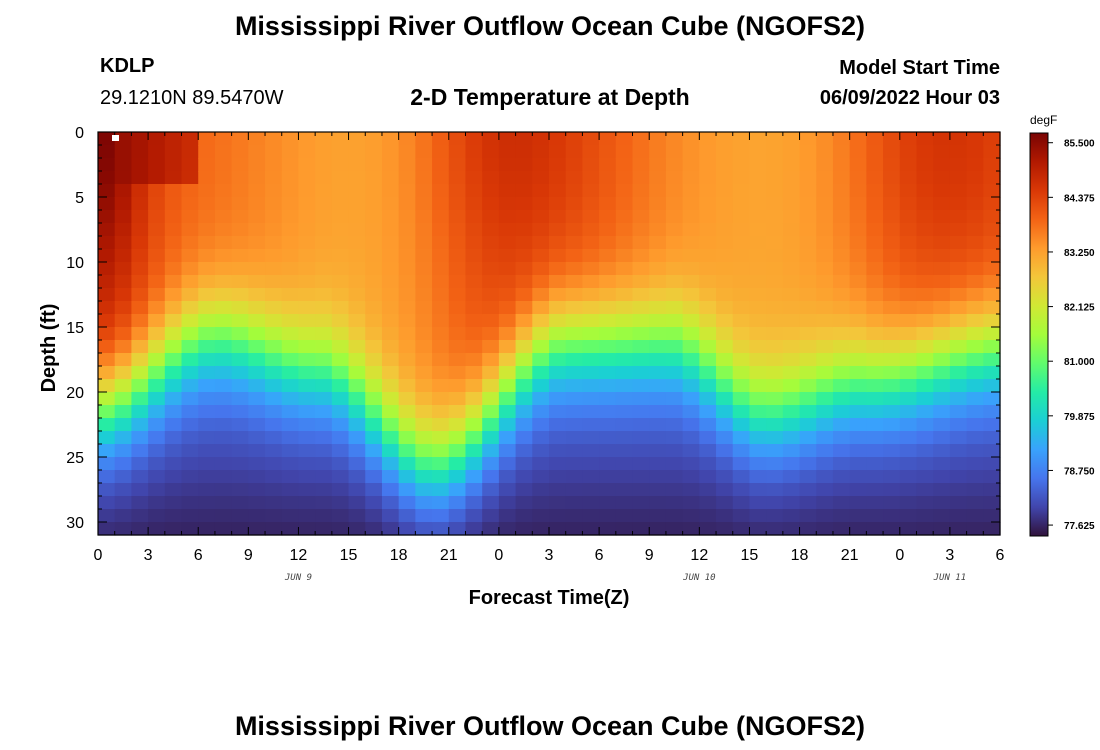  Describe the element at coordinates (1079, 362) in the screenshot. I see `colorbar-tick-label: 81.000` at that location.